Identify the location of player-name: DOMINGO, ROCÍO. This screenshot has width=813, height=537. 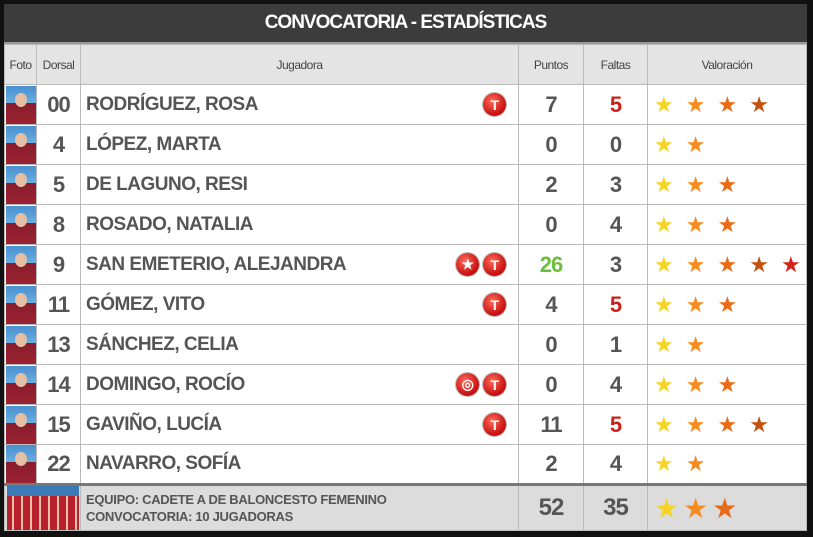
(165, 384).